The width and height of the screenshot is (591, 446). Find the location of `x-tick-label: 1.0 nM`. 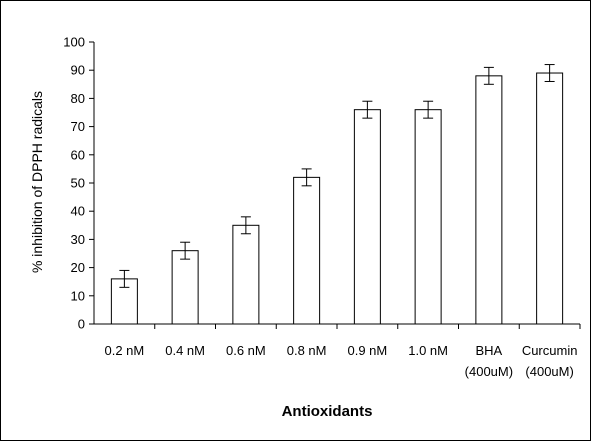

x-tick-label: 1.0 nM is located at coordinates (428, 350).